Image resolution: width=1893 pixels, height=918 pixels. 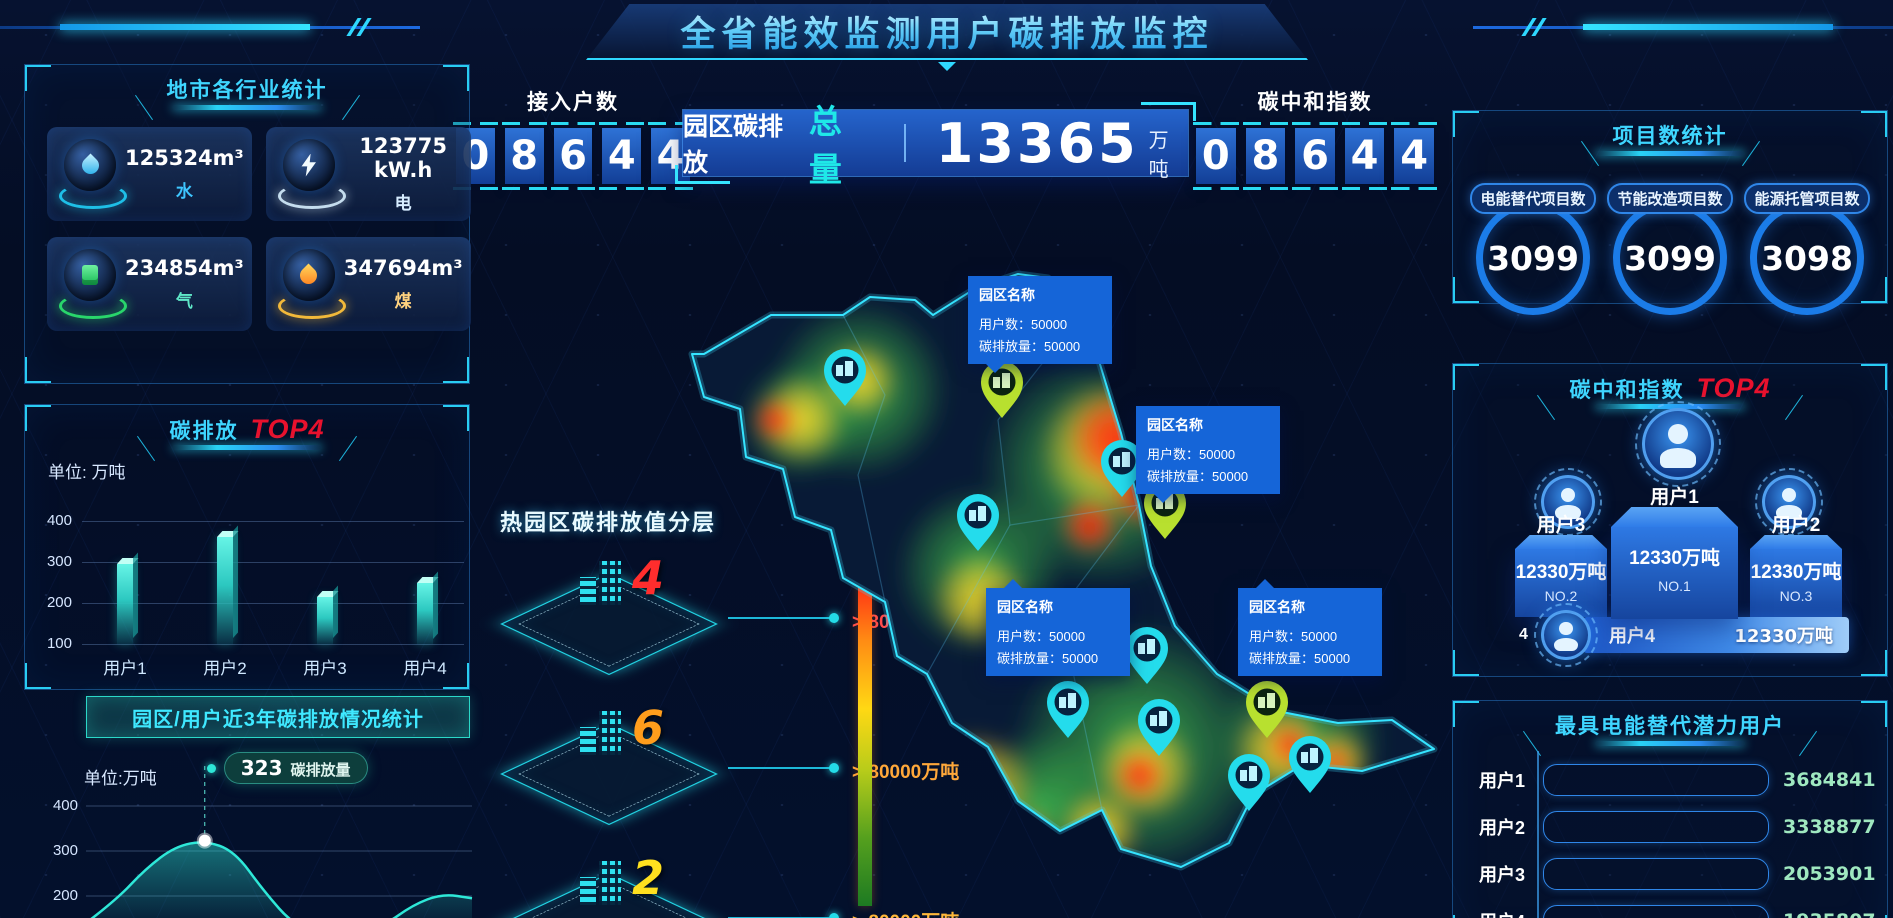 I want to click on project-circles: 电能替代项目数 3099 节能改造项目数 3099 能源托管项目数 3098, so click(x=1670, y=249).